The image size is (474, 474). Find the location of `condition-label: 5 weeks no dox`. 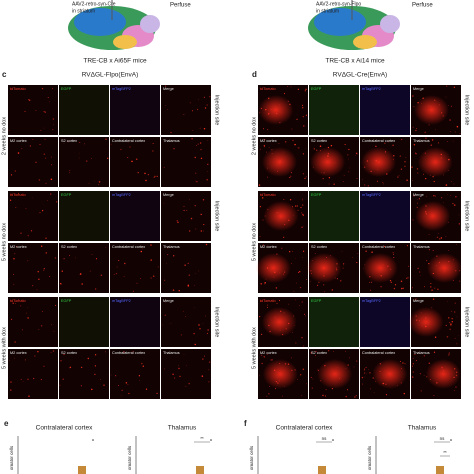

condition-label: 5 weeks no dox is located at coordinates (254, 242).